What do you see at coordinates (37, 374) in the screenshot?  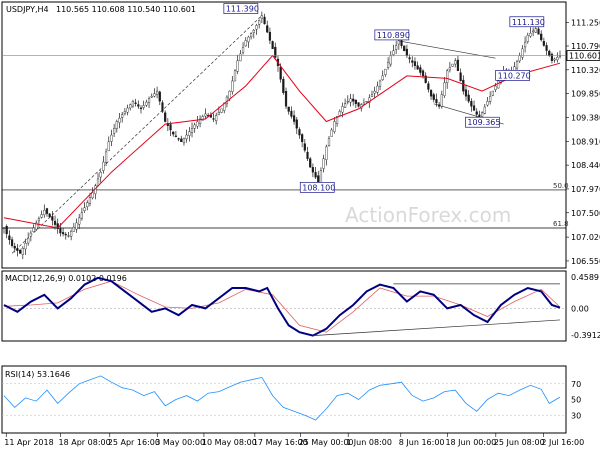 I see `rsi-title: RSI(14) 53.1646` at bounding box center [37, 374].